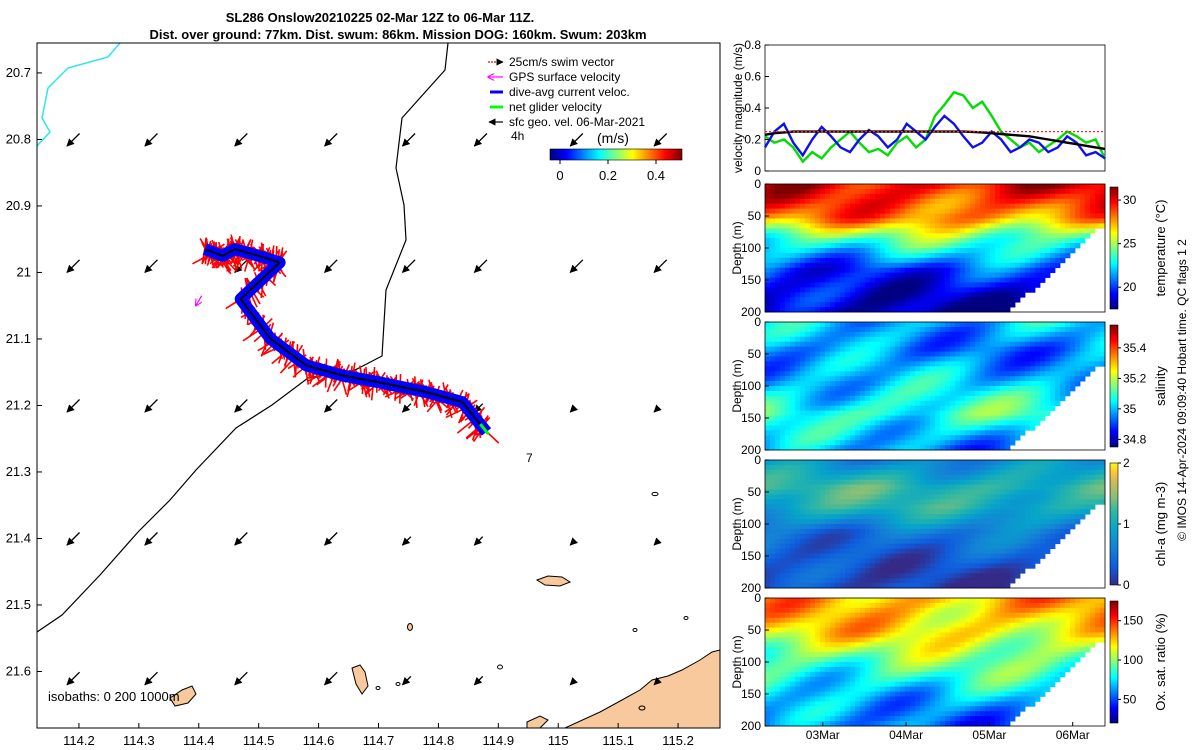 Image resolution: width=1200 pixels, height=750 pixels. I want to click on current-arrow, so click(478, 541).